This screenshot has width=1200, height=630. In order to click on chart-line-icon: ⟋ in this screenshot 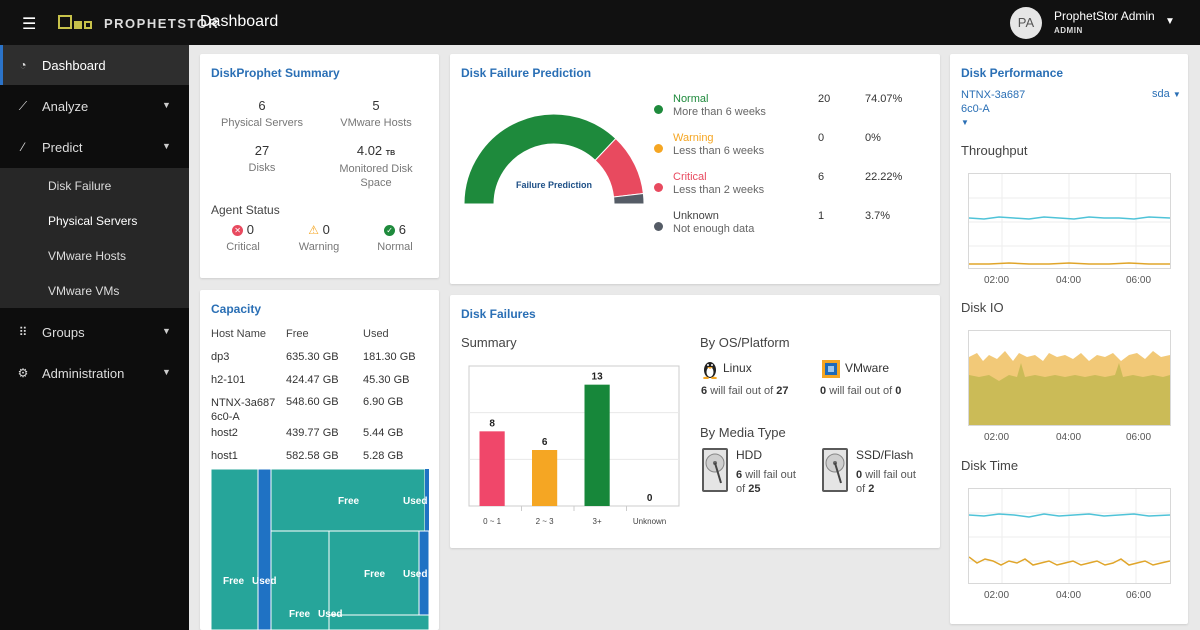, I will do `click(23, 106)`.